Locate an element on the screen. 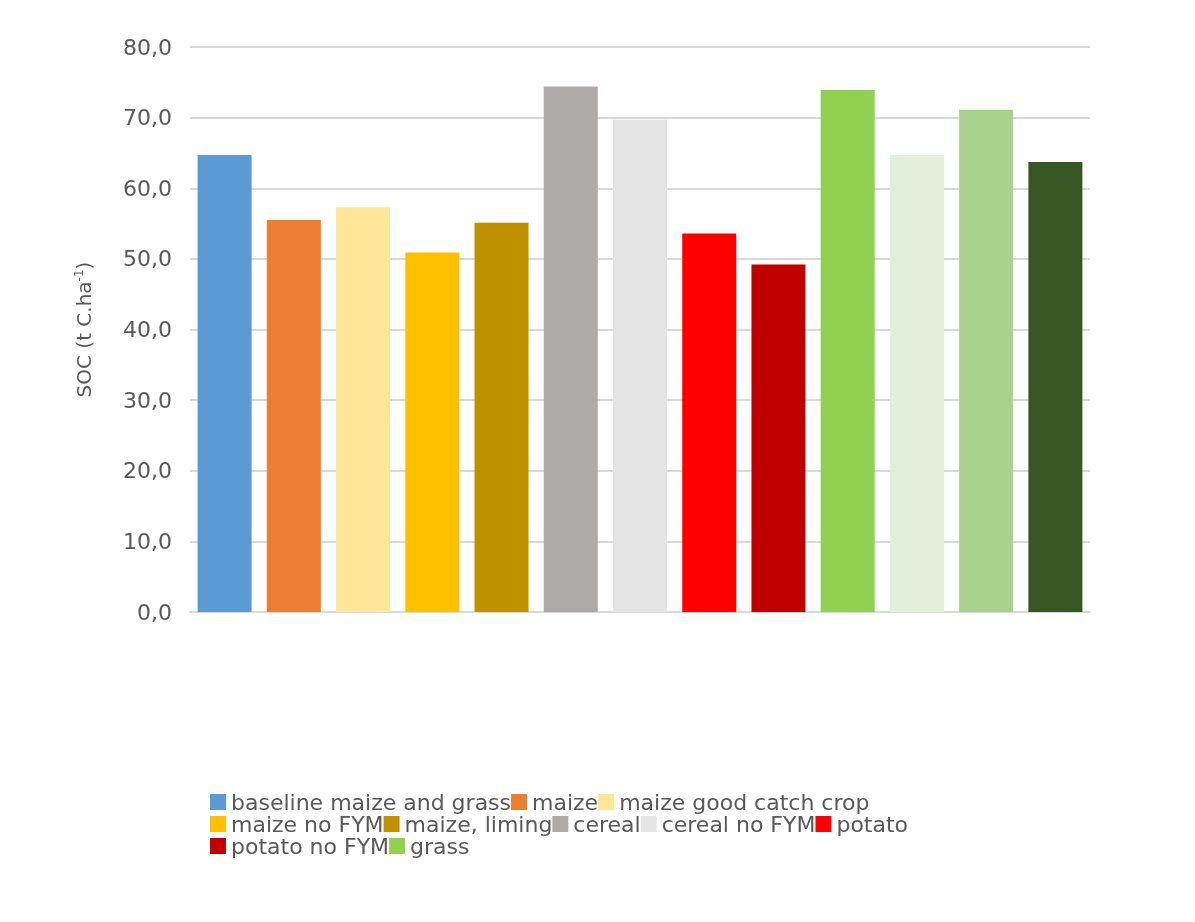 The width and height of the screenshot is (1195, 922). y-tick-label: 40,0 is located at coordinates (147, 329).